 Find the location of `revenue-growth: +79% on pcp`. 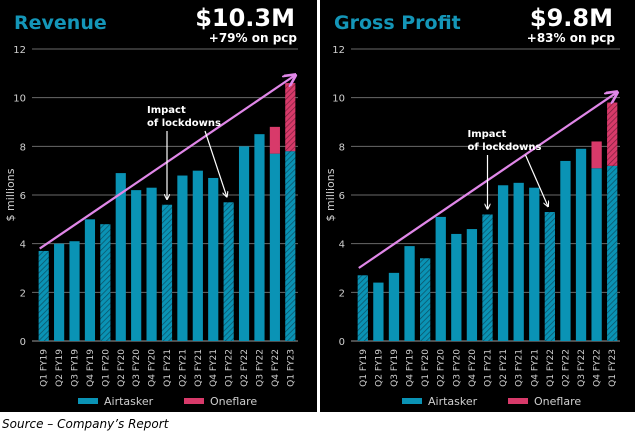

revenue-growth: +79% on pcp is located at coordinates (252, 38).